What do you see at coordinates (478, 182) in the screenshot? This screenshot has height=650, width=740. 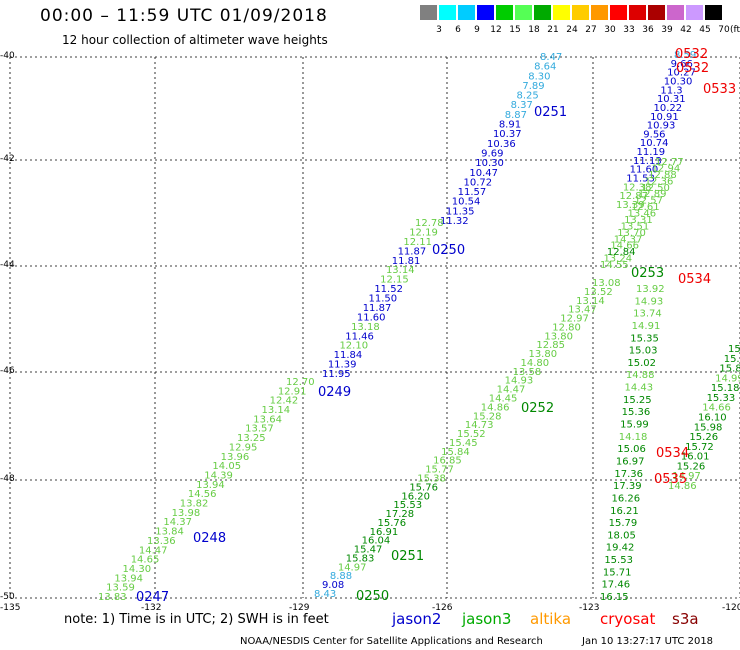 I see `swh-value: 10.72` at bounding box center [478, 182].